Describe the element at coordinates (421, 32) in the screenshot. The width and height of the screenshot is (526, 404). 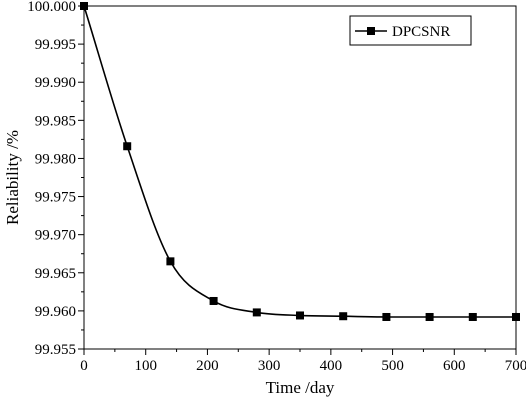
I see `legend-label: DPCSNR` at that location.